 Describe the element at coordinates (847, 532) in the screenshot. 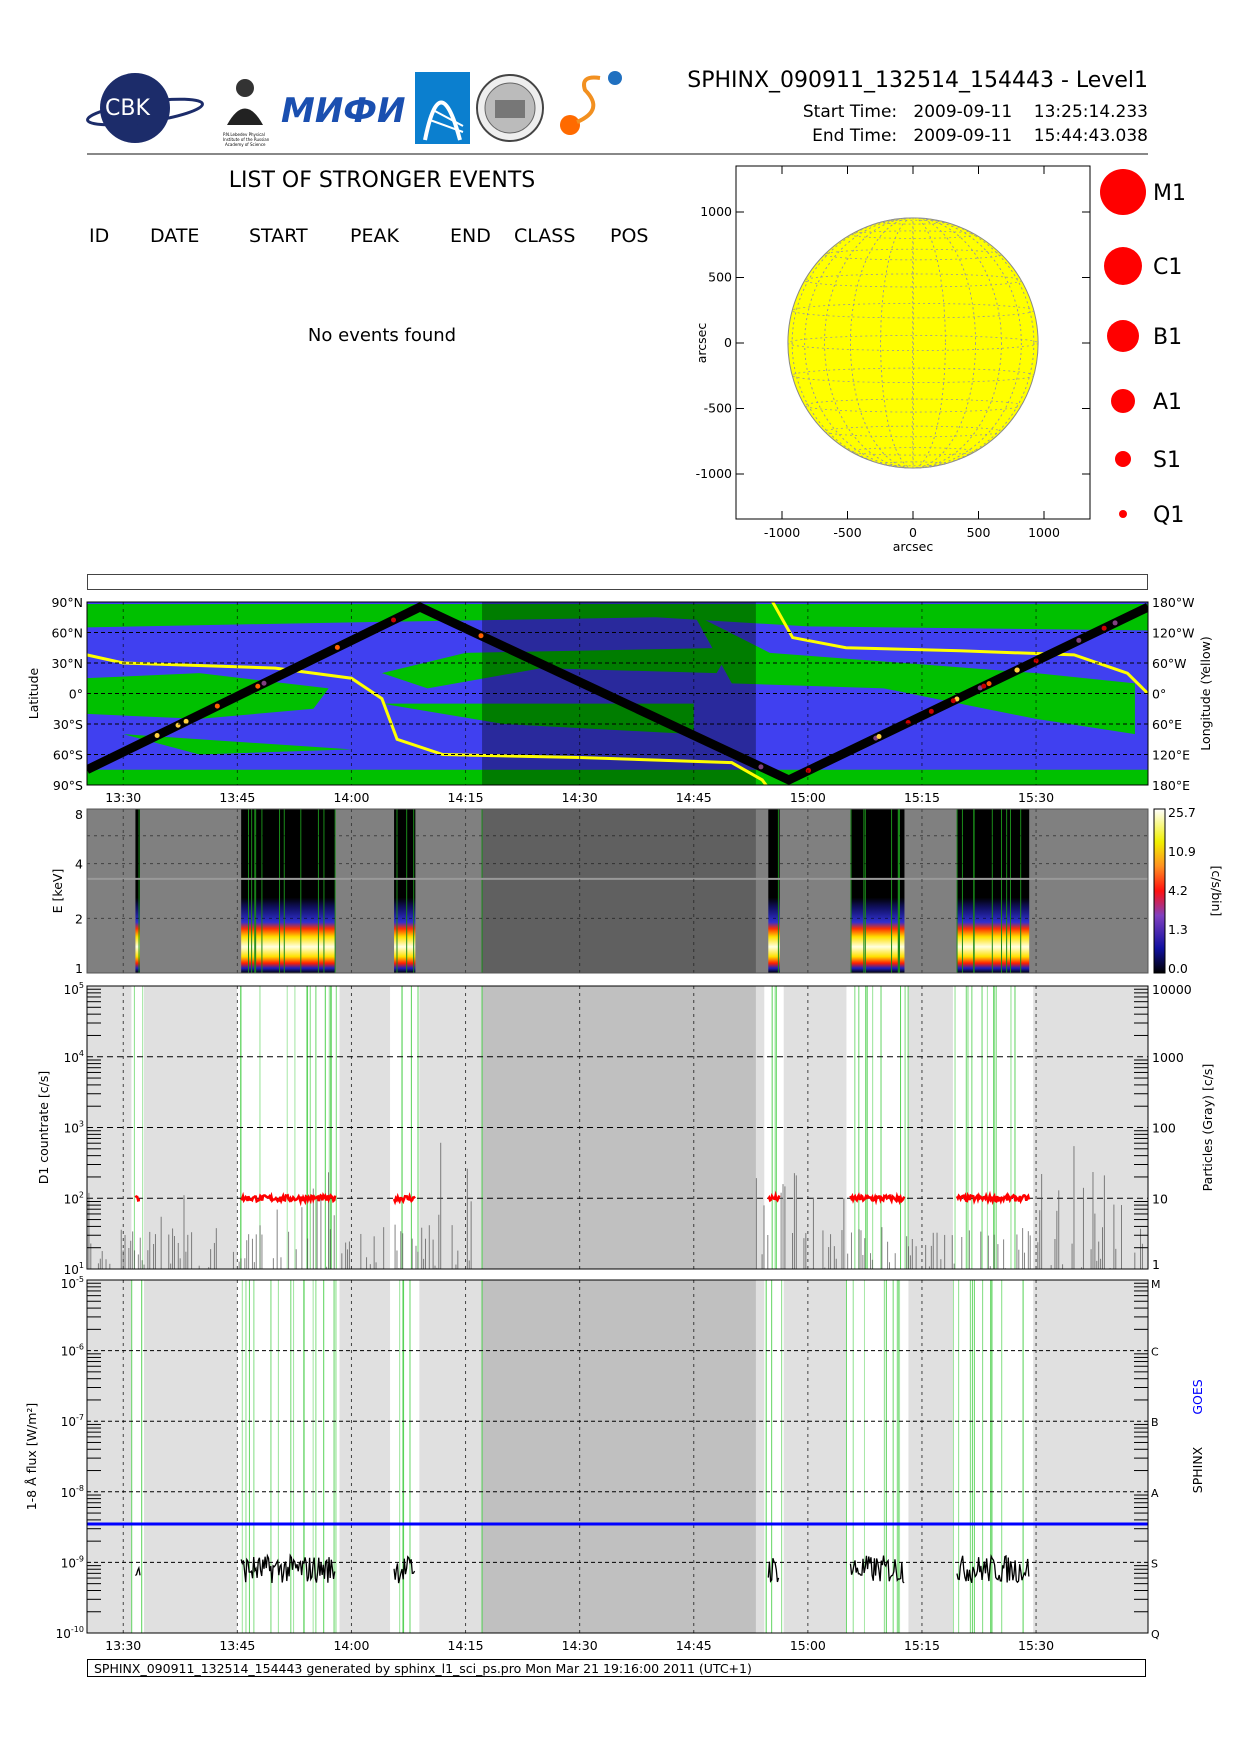

I see `x-tick-label: -500` at that location.